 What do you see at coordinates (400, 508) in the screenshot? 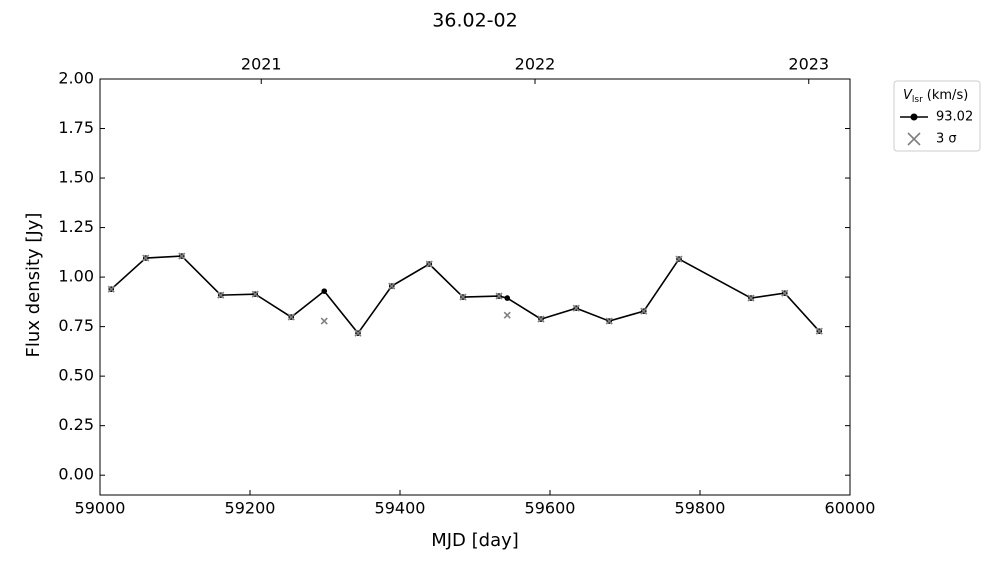
I see `x-tick-label: 59400` at bounding box center [400, 508].